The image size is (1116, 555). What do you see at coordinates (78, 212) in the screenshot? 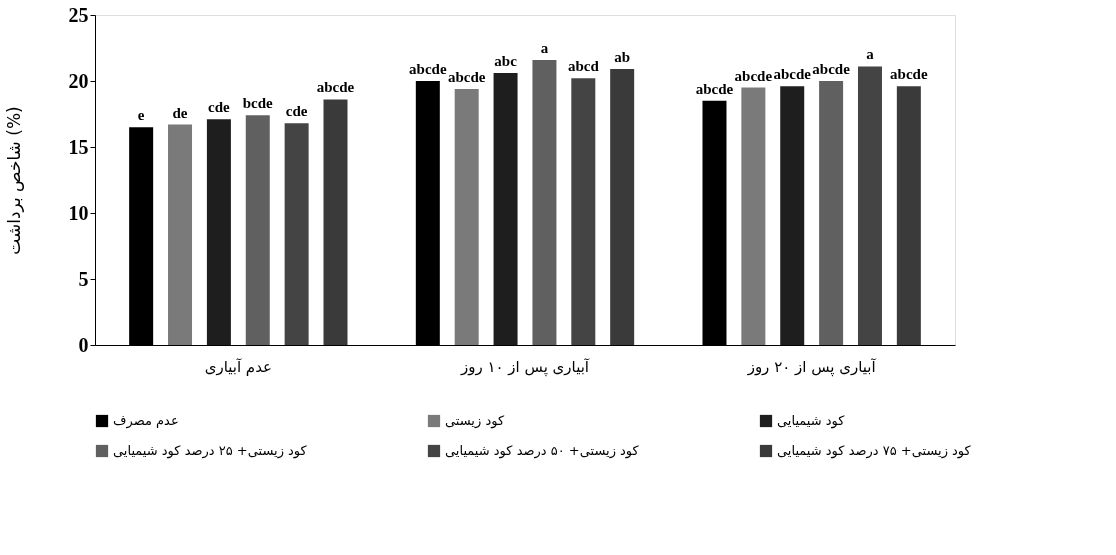
I see `y-tick-label: 10` at bounding box center [78, 212].